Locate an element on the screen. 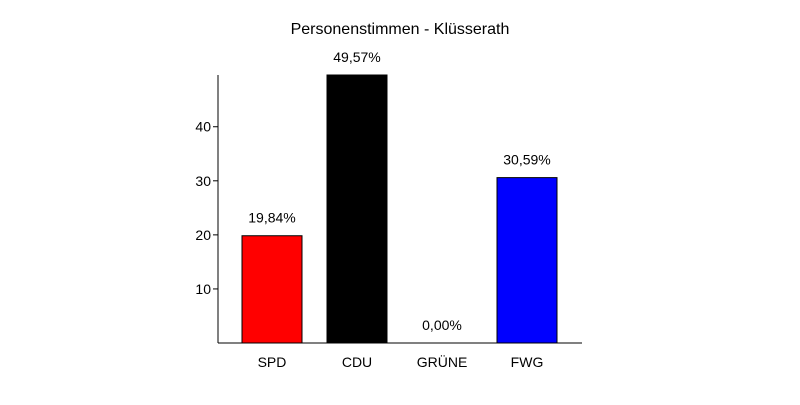 Image resolution: width=800 pixels, height=405 pixels. data-label-spd: 19,84% is located at coordinates (271, 218).